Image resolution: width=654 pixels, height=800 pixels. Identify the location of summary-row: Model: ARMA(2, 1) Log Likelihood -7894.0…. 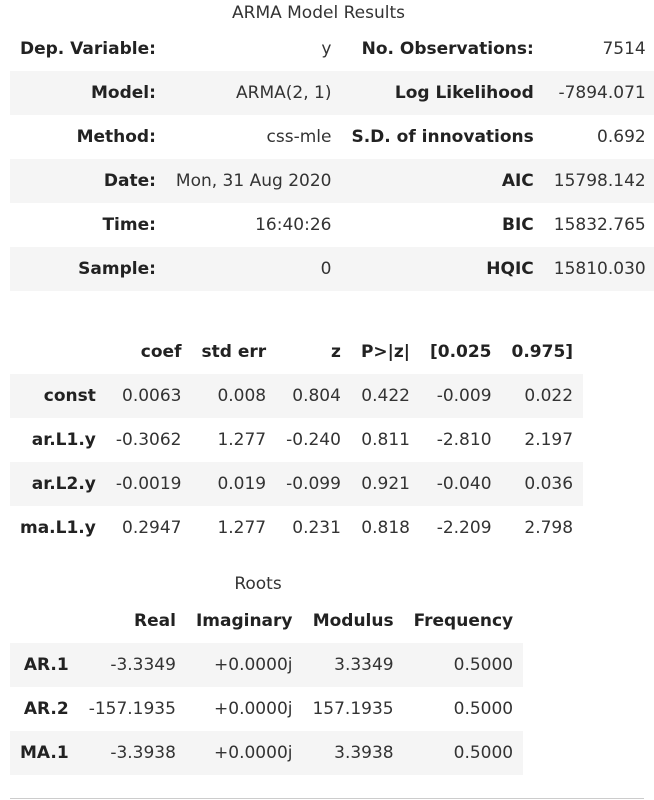
(332, 93).